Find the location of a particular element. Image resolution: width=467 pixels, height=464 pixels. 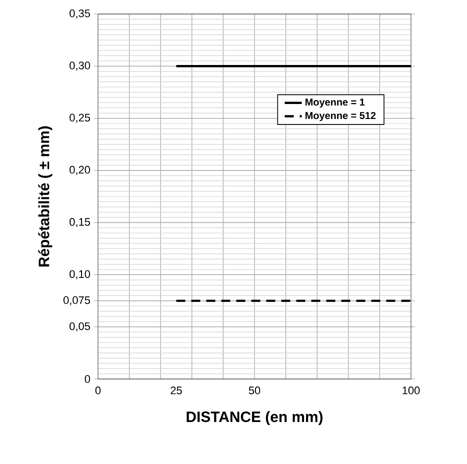

y-axis-title: Répétabilité ( ± mm) is located at coordinates (45, 196).